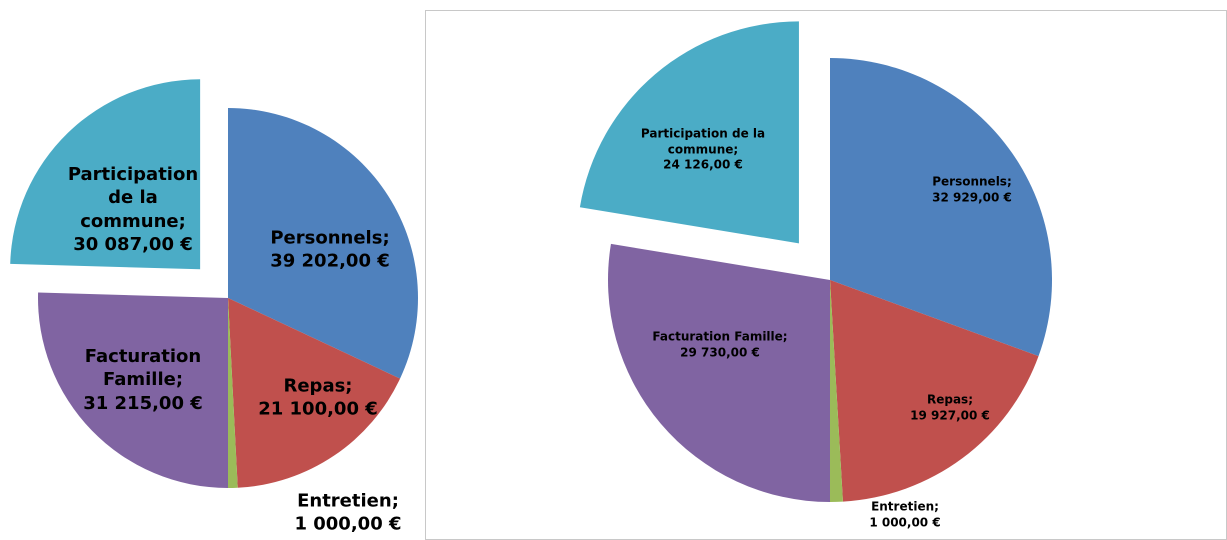 The width and height of the screenshot is (1227, 540). What do you see at coordinates (703, 164) in the screenshot?
I see `value-label: 24 126,00 €` at bounding box center [703, 164].